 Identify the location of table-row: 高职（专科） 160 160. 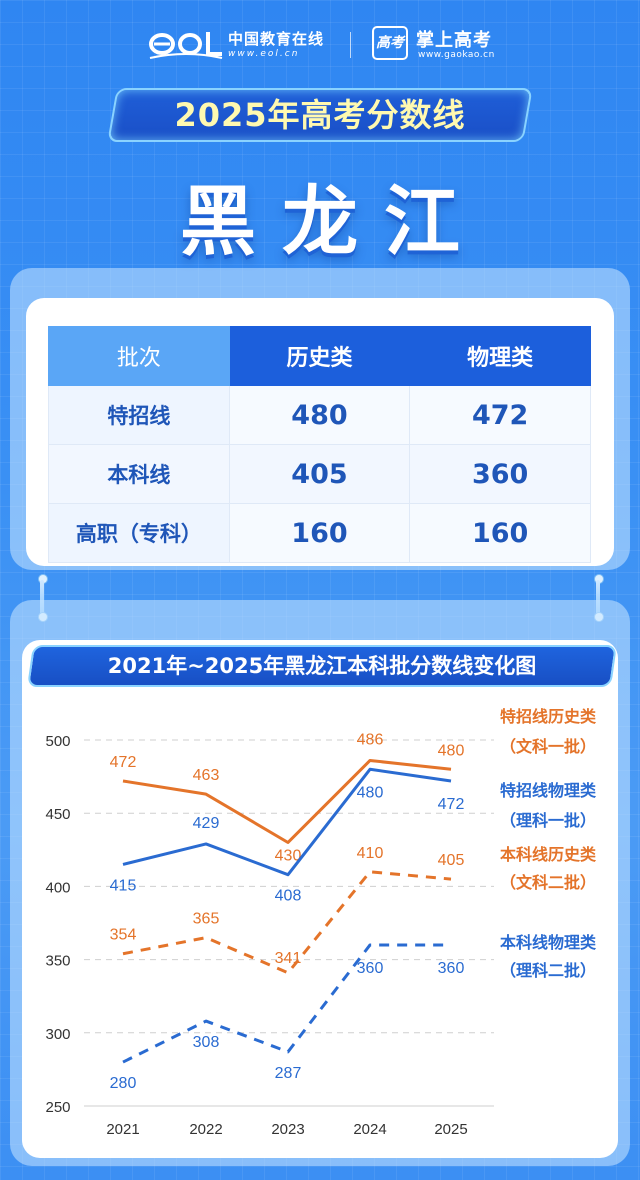
(319, 533).